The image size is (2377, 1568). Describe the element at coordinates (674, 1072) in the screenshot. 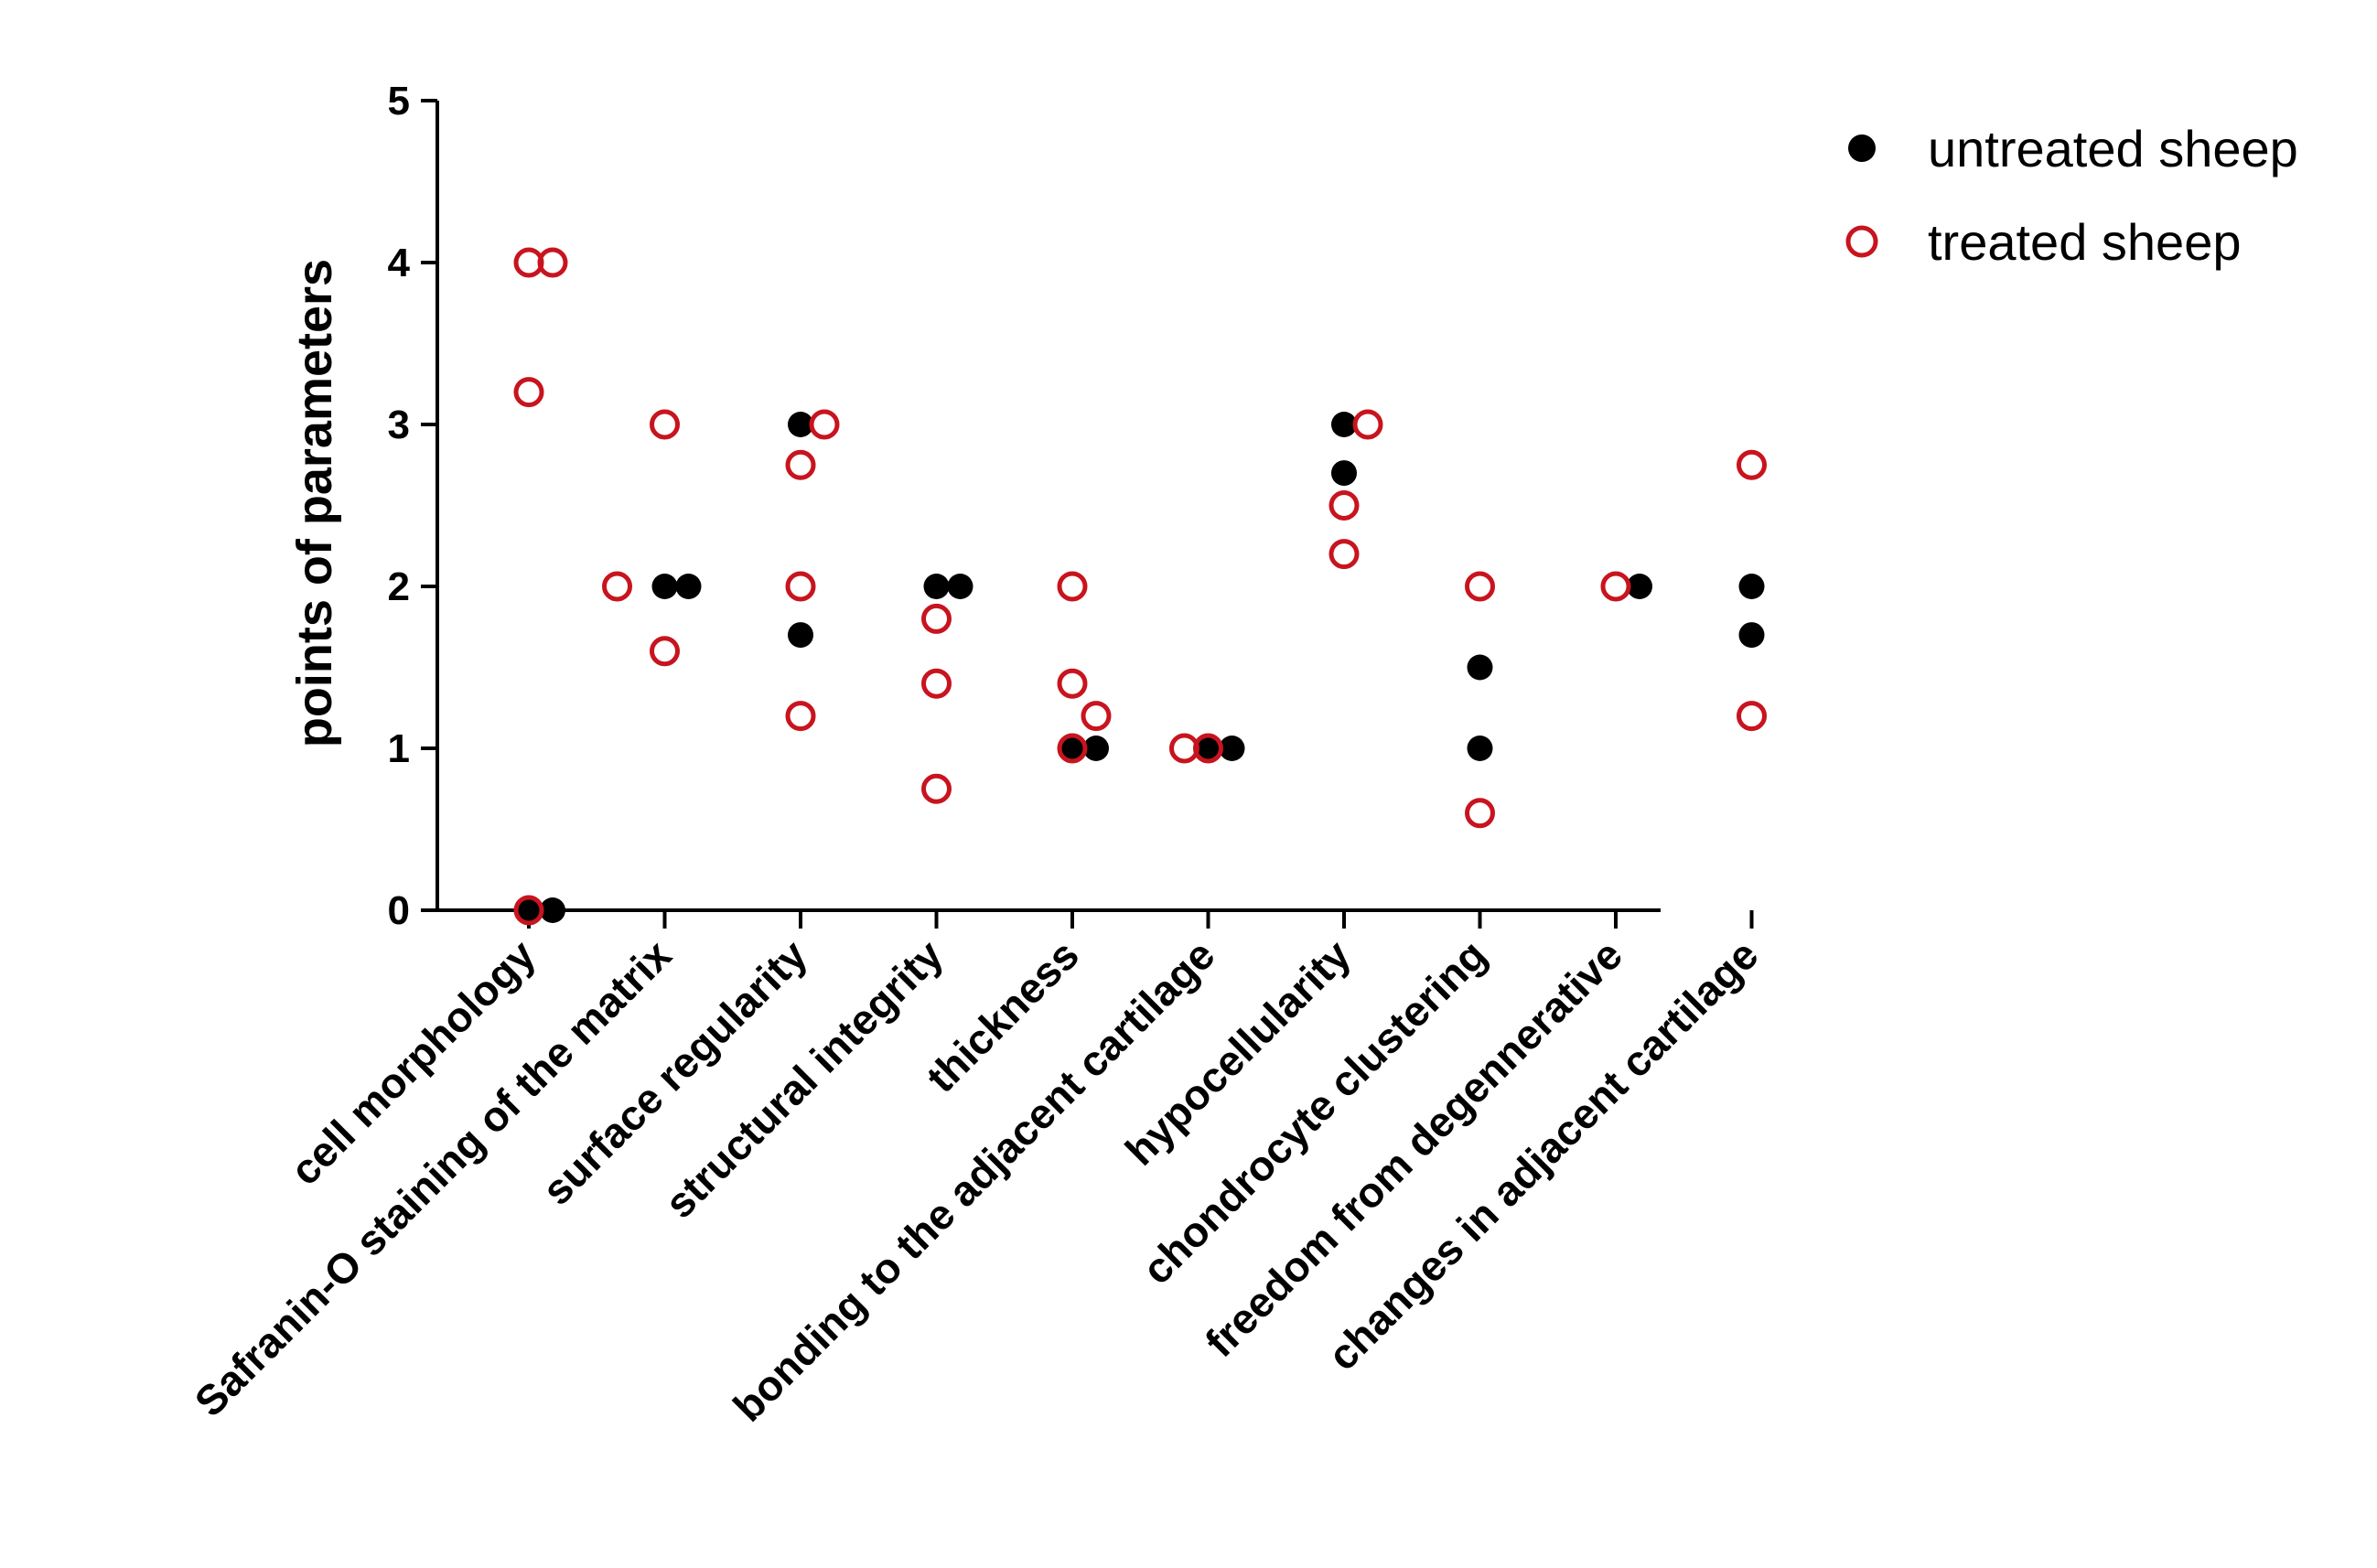

I see `x-tick-label: surface regularity` at that location.